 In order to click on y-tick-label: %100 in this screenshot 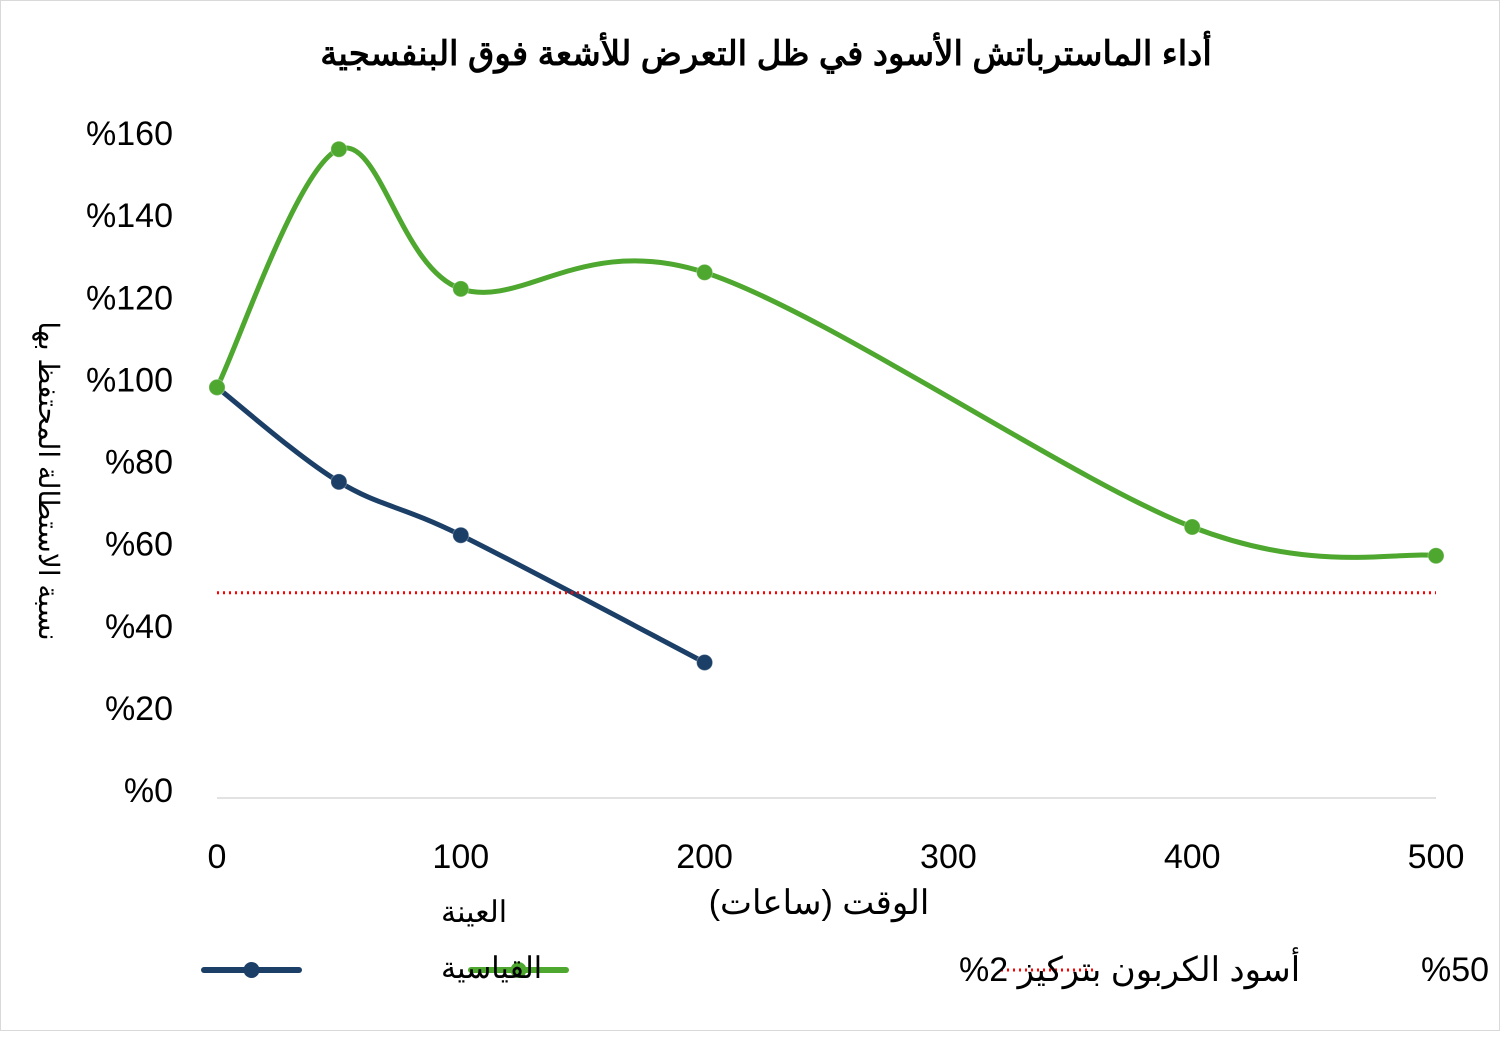, I will do `click(129, 380)`.